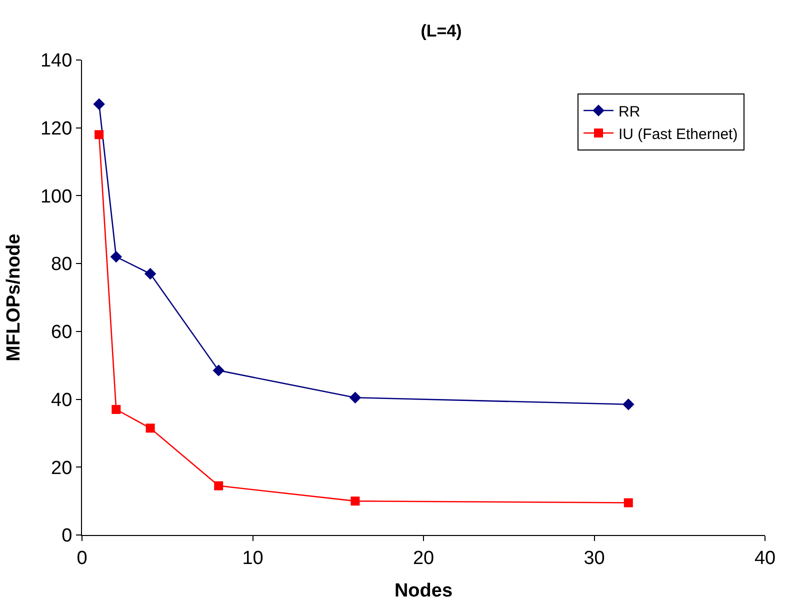  What do you see at coordinates (56, 129) in the screenshot?
I see `y-tick-label: 120` at bounding box center [56, 129].